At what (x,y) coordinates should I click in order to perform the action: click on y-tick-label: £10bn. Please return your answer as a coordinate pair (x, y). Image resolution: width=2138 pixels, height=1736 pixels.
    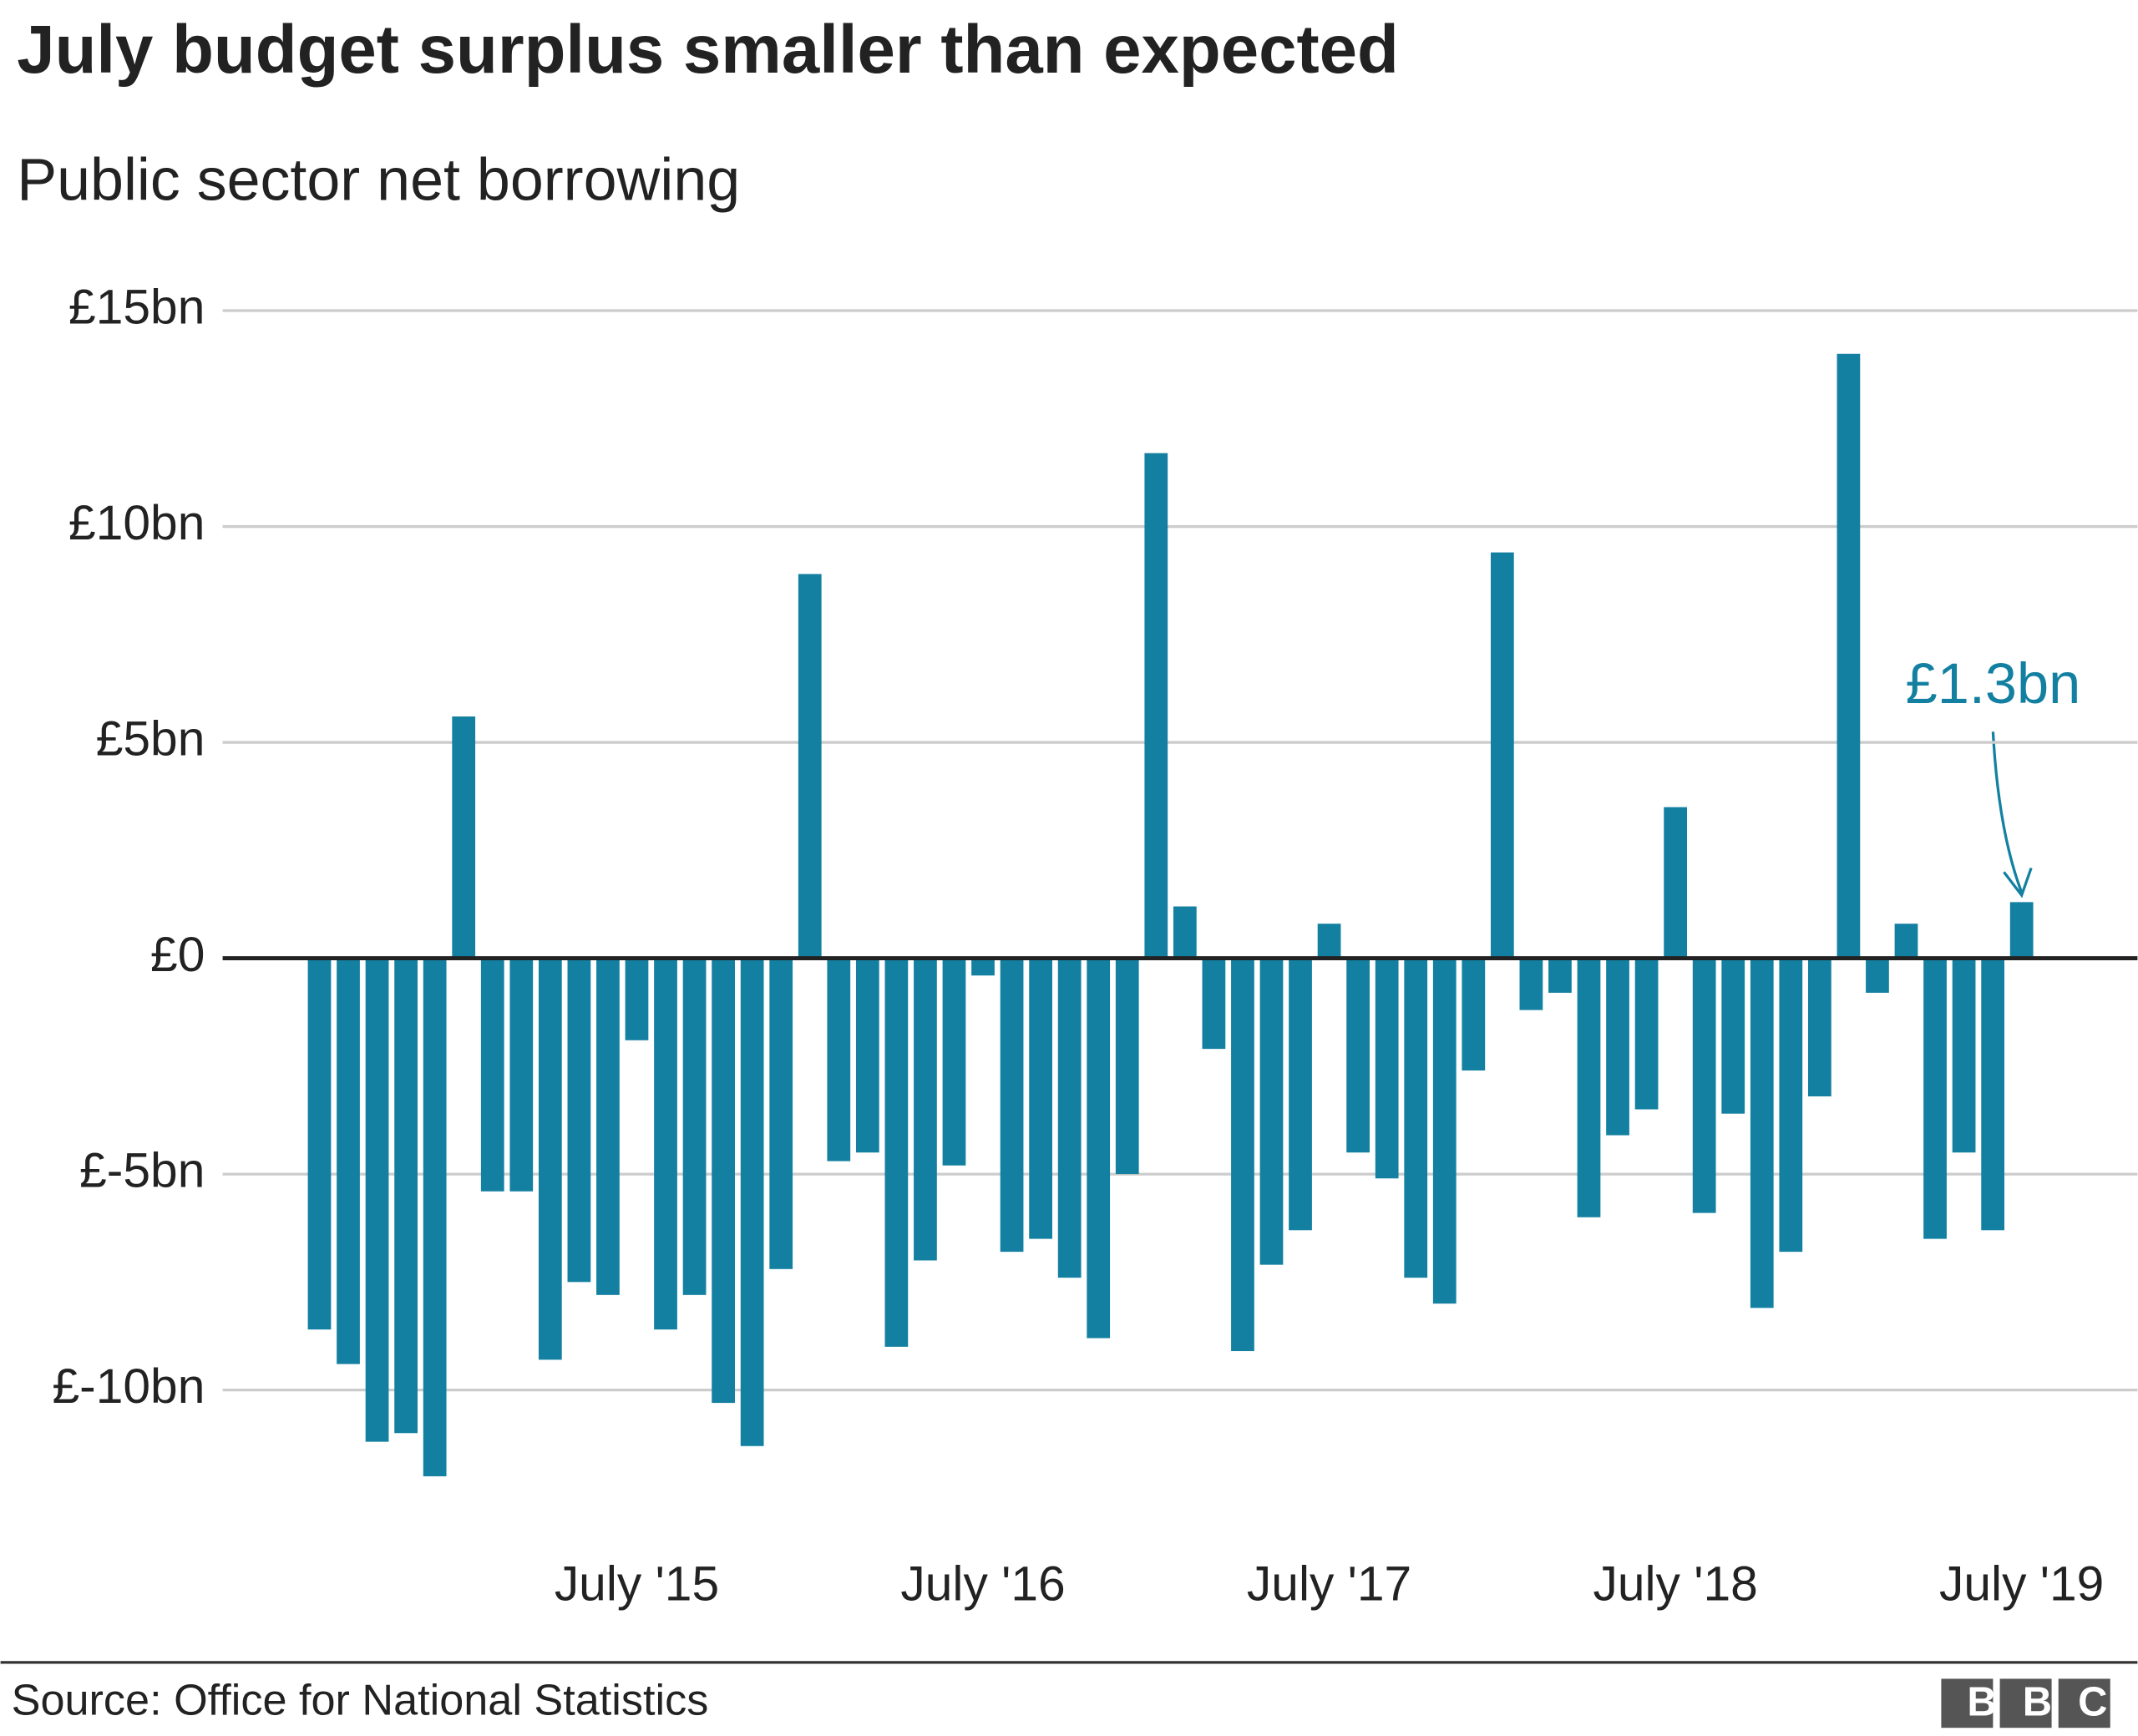
    Looking at the image, I should click on (136, 523).